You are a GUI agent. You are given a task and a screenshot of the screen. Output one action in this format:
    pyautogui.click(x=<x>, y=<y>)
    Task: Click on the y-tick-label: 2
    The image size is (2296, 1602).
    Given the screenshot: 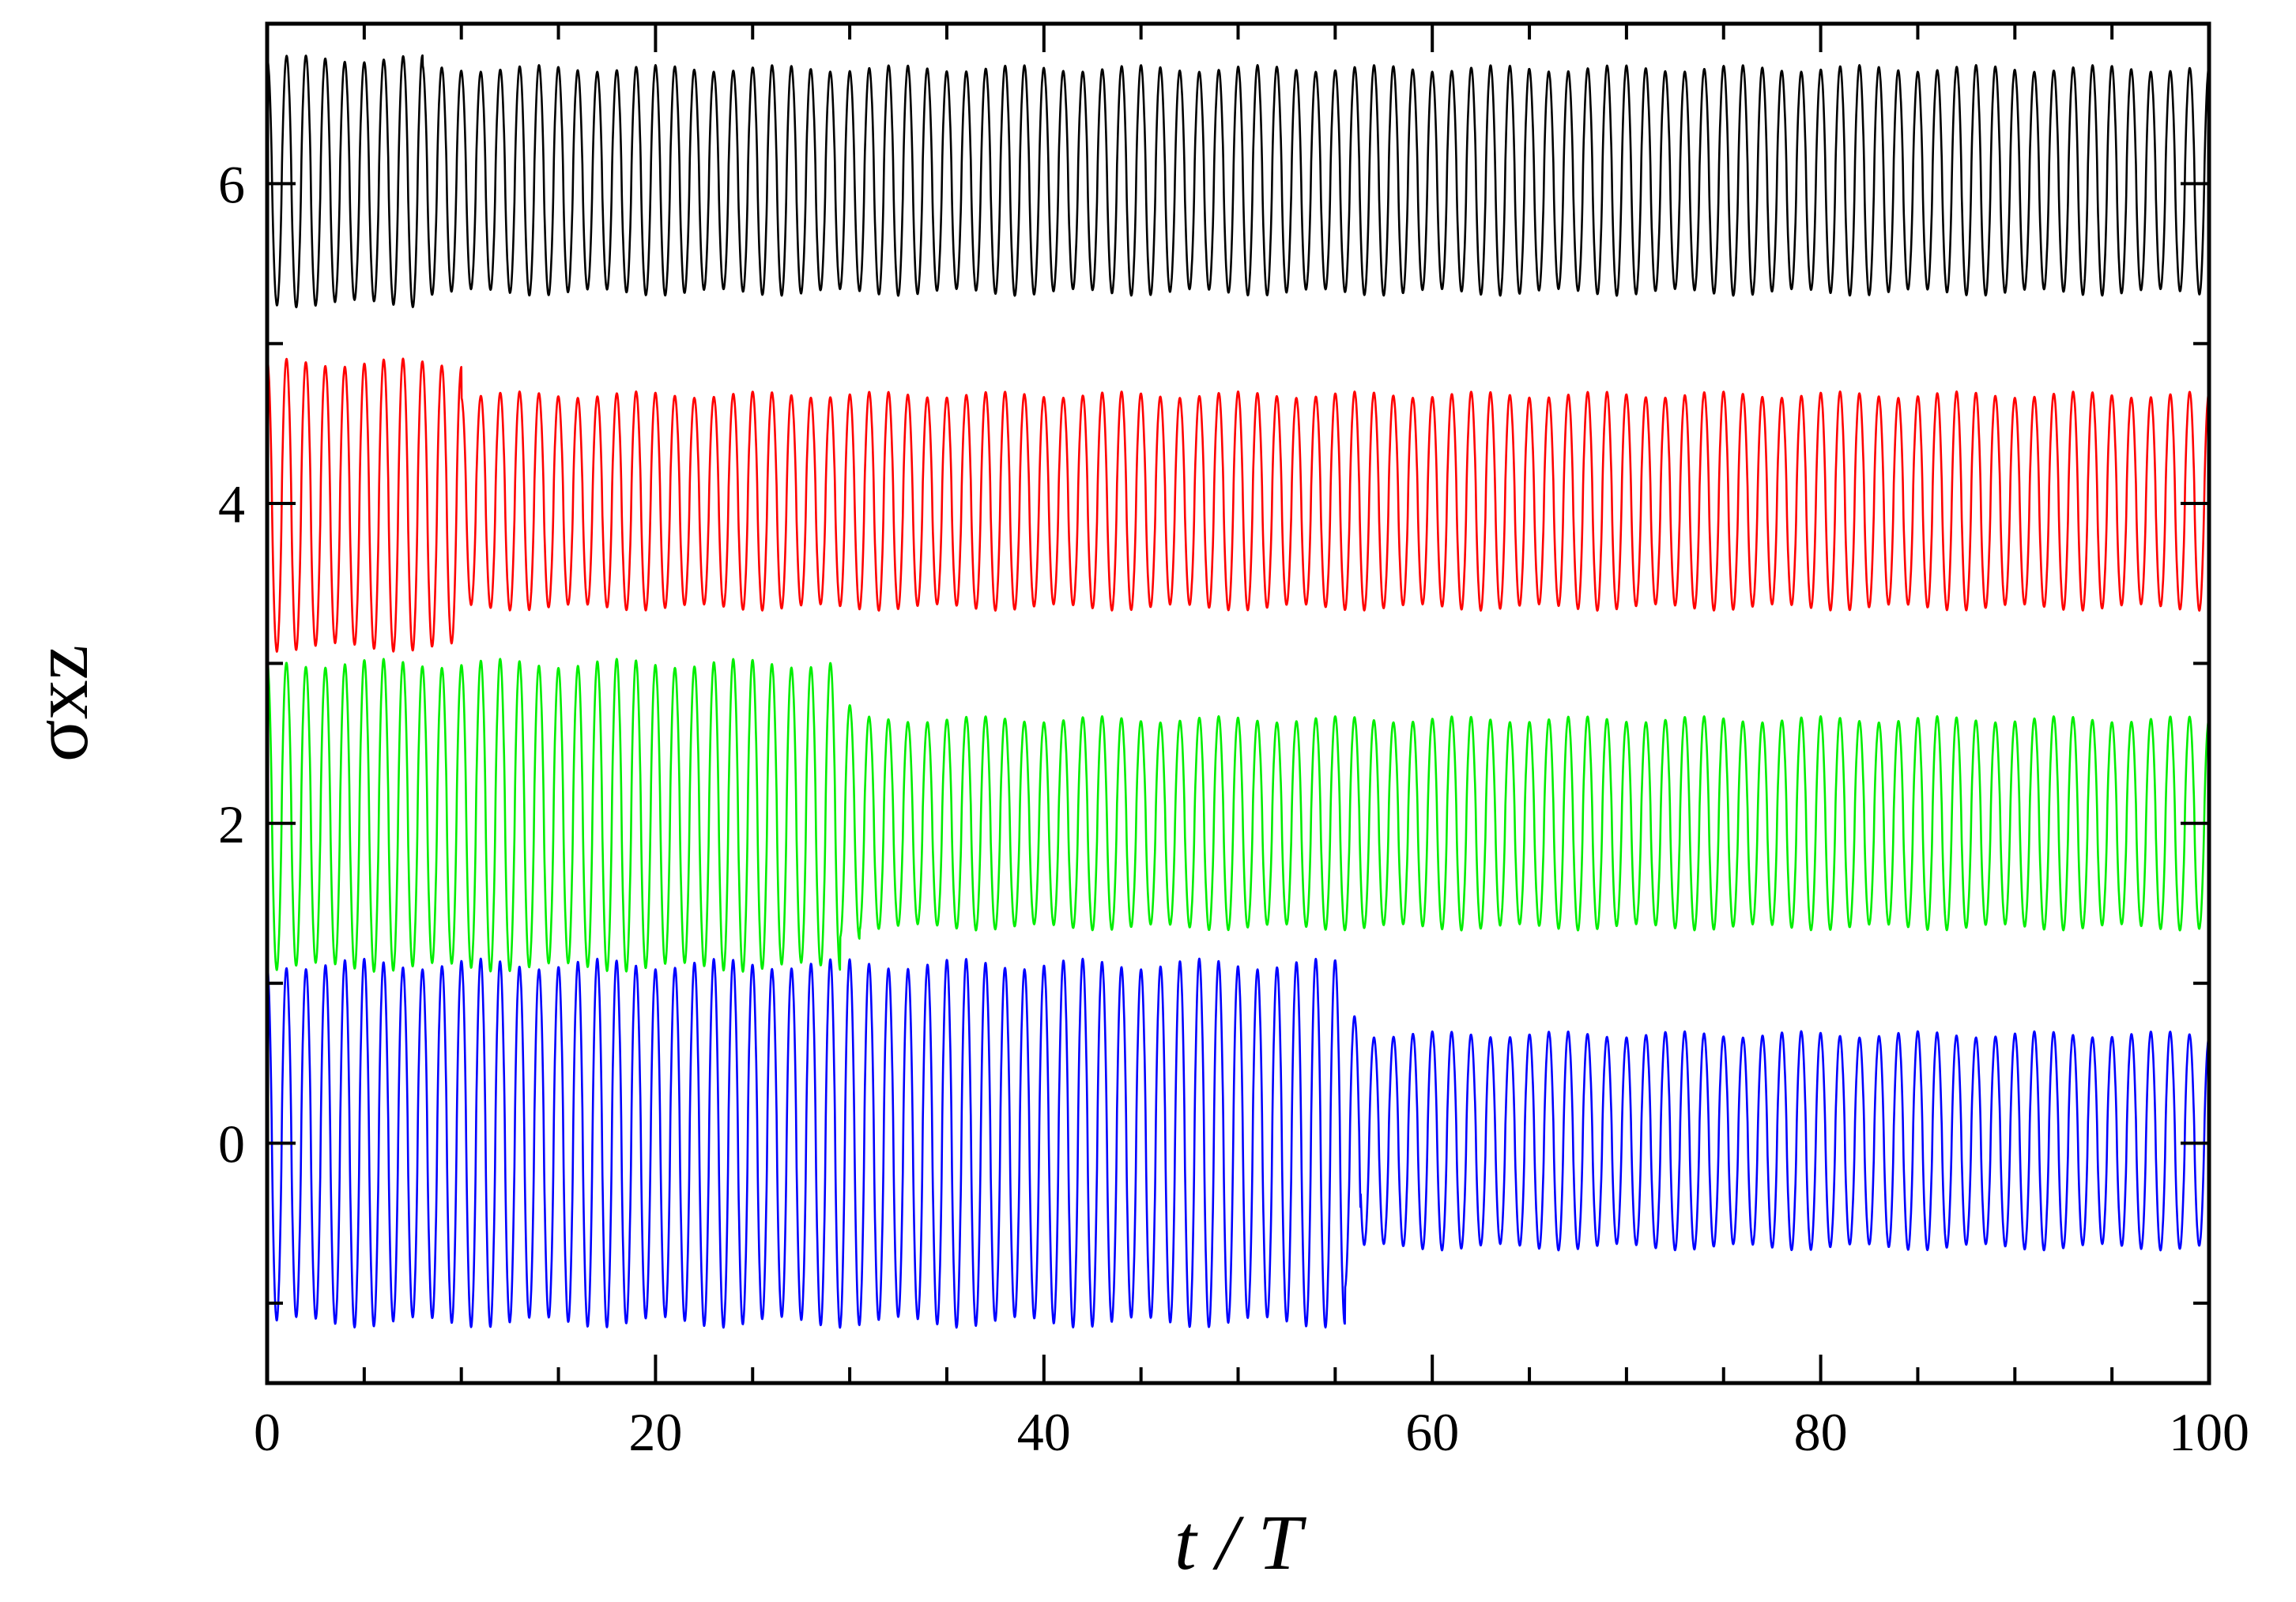 What is the action you would take?
    pyautogui.click(x=231, y=824)
    